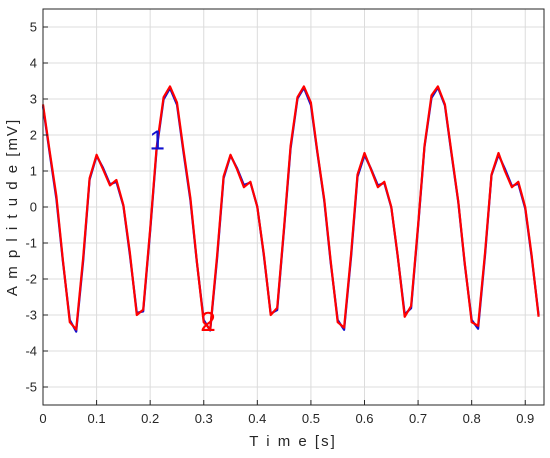 Image resolution: width=550 pixels, height=458 pixels. I want to click on x-tick-label: 0, so click(42, 418).